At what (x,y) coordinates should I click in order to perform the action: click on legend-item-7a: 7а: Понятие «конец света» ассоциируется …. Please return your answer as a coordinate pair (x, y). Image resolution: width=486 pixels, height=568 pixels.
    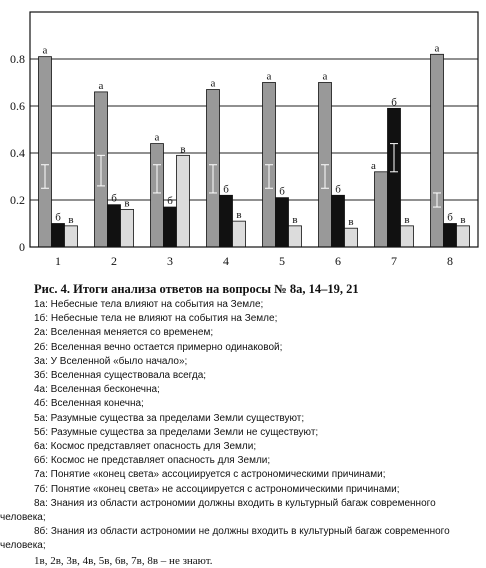
    Looking at the image, I should click on (210, 475).